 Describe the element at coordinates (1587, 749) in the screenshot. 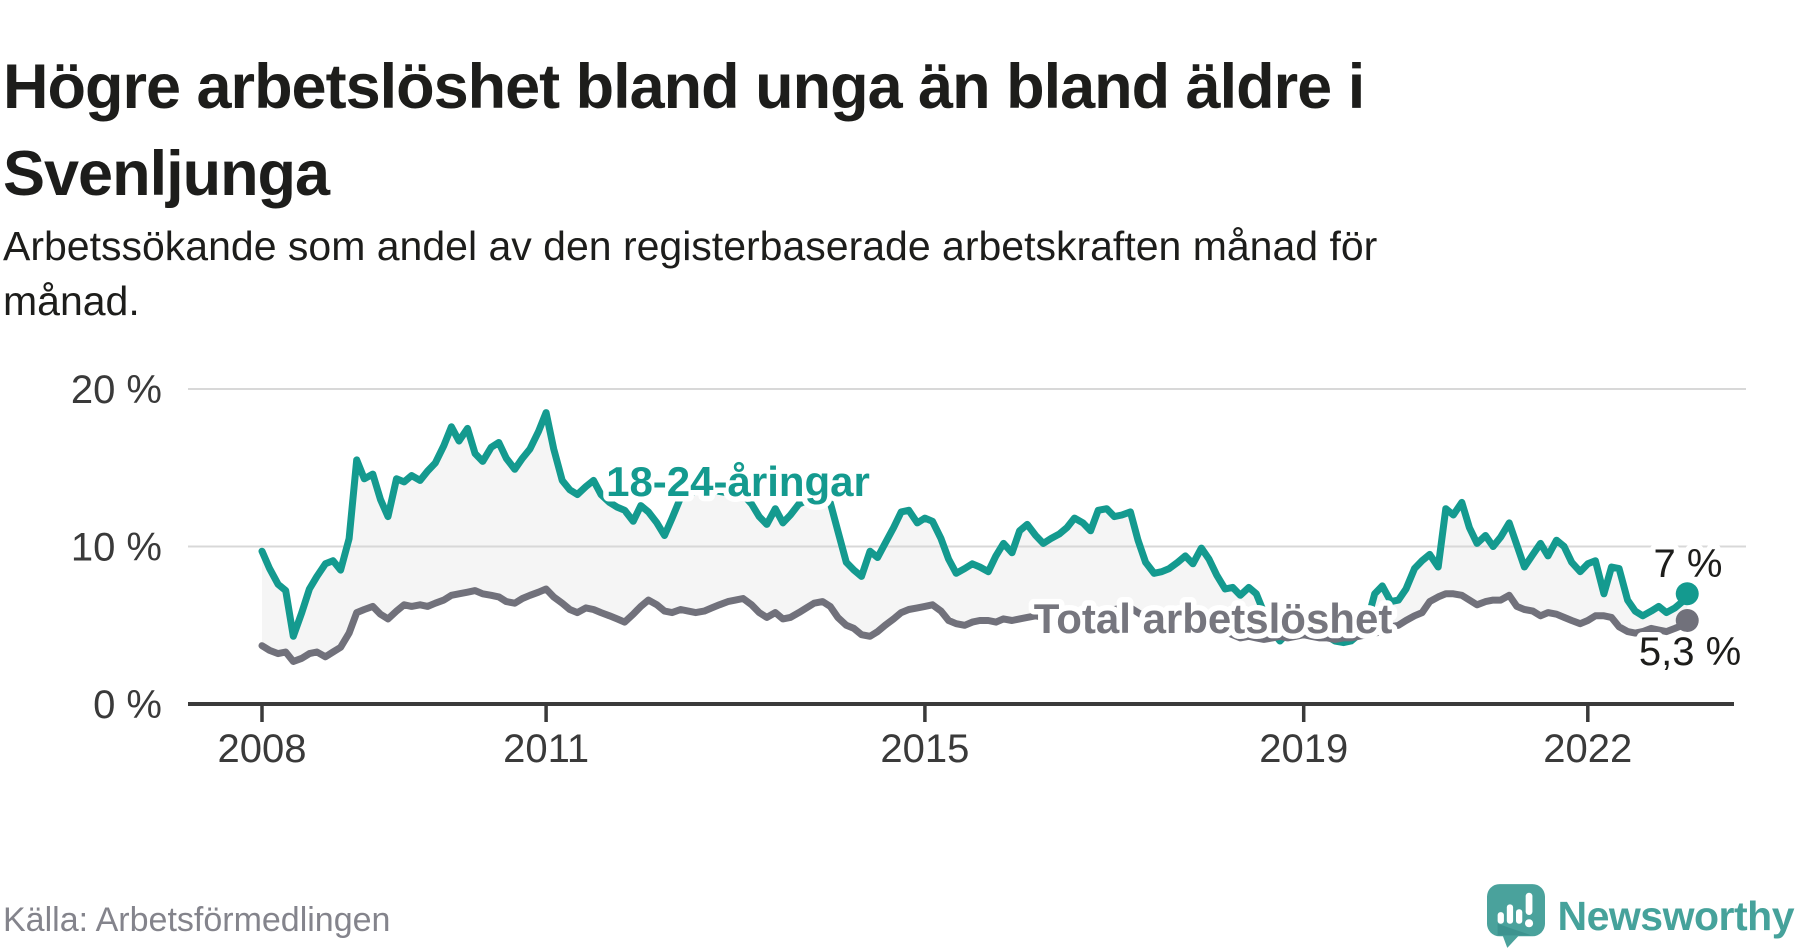

I see `x-tick-label-2022: 2022` at that location.